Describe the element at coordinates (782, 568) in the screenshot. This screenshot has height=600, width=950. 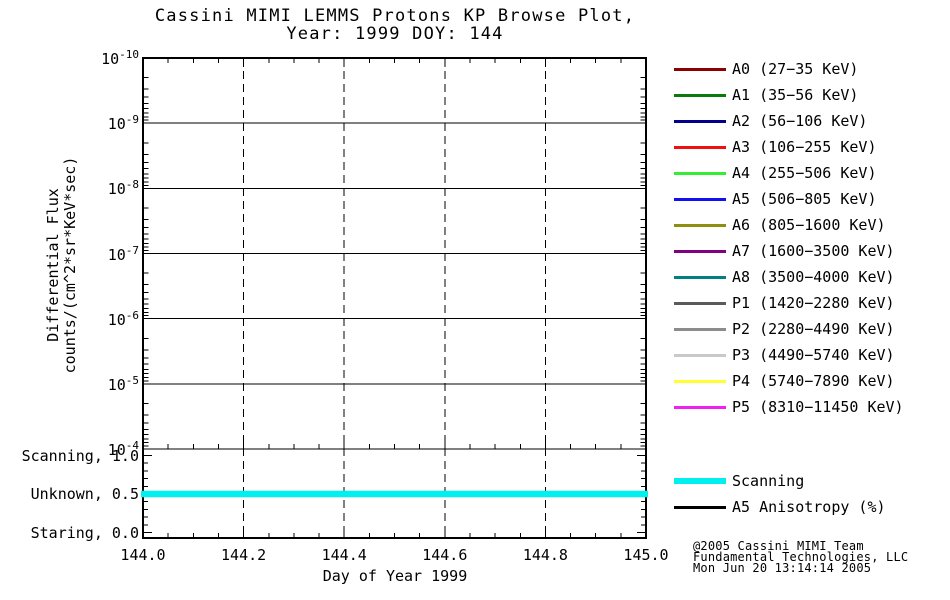
I see `credit-line3: Mon Jun 20 13:14:14 2005` at that location.